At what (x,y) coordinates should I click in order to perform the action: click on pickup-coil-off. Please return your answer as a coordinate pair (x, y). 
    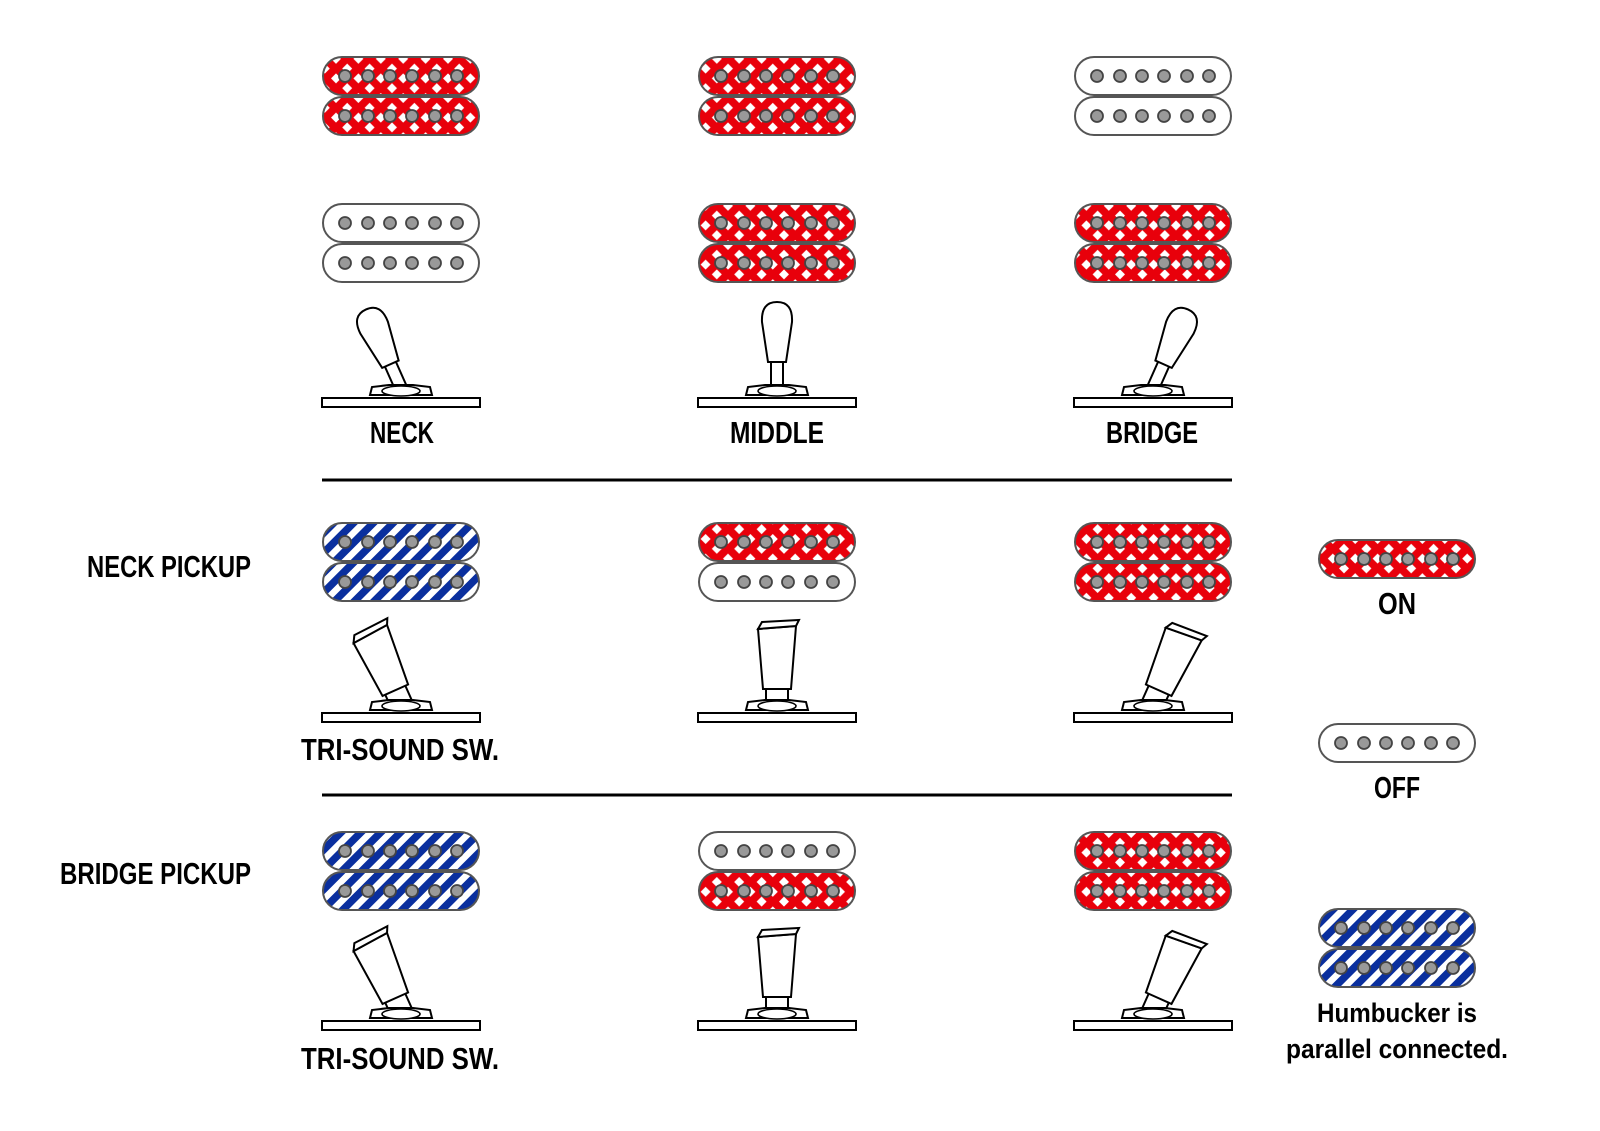
    Looking at the image, I should click on (777, 851).